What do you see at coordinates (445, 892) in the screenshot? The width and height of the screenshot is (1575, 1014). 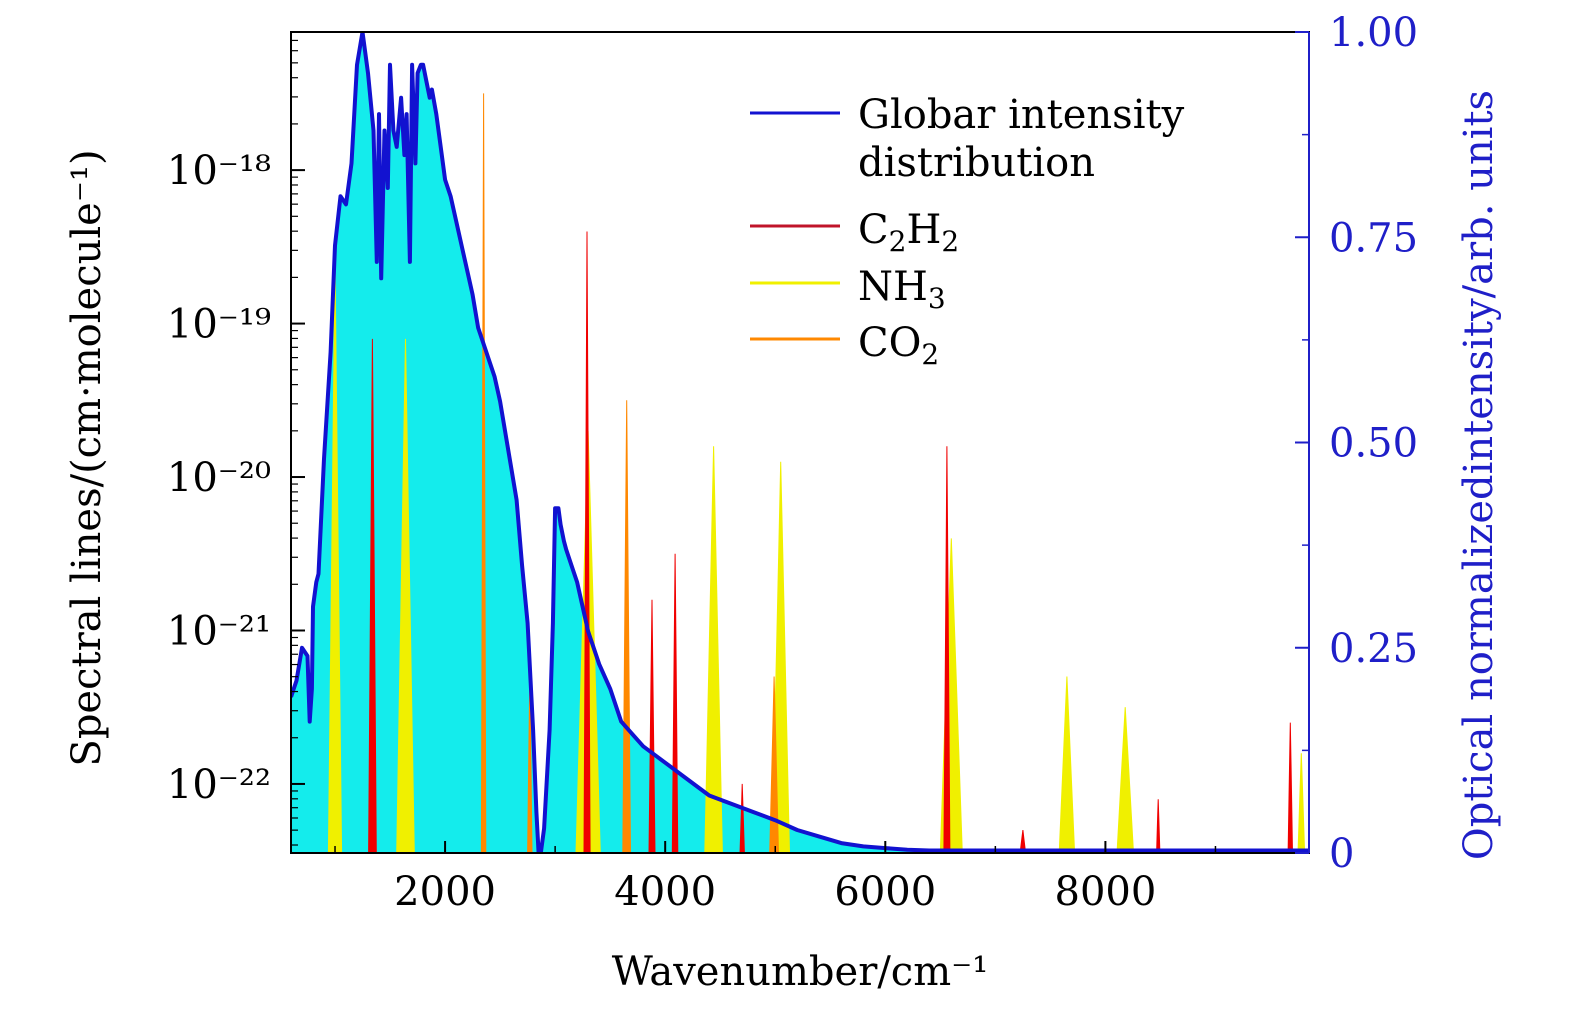 I see `x-tick-label-2000: 2000` at bounding box center [445, 892].